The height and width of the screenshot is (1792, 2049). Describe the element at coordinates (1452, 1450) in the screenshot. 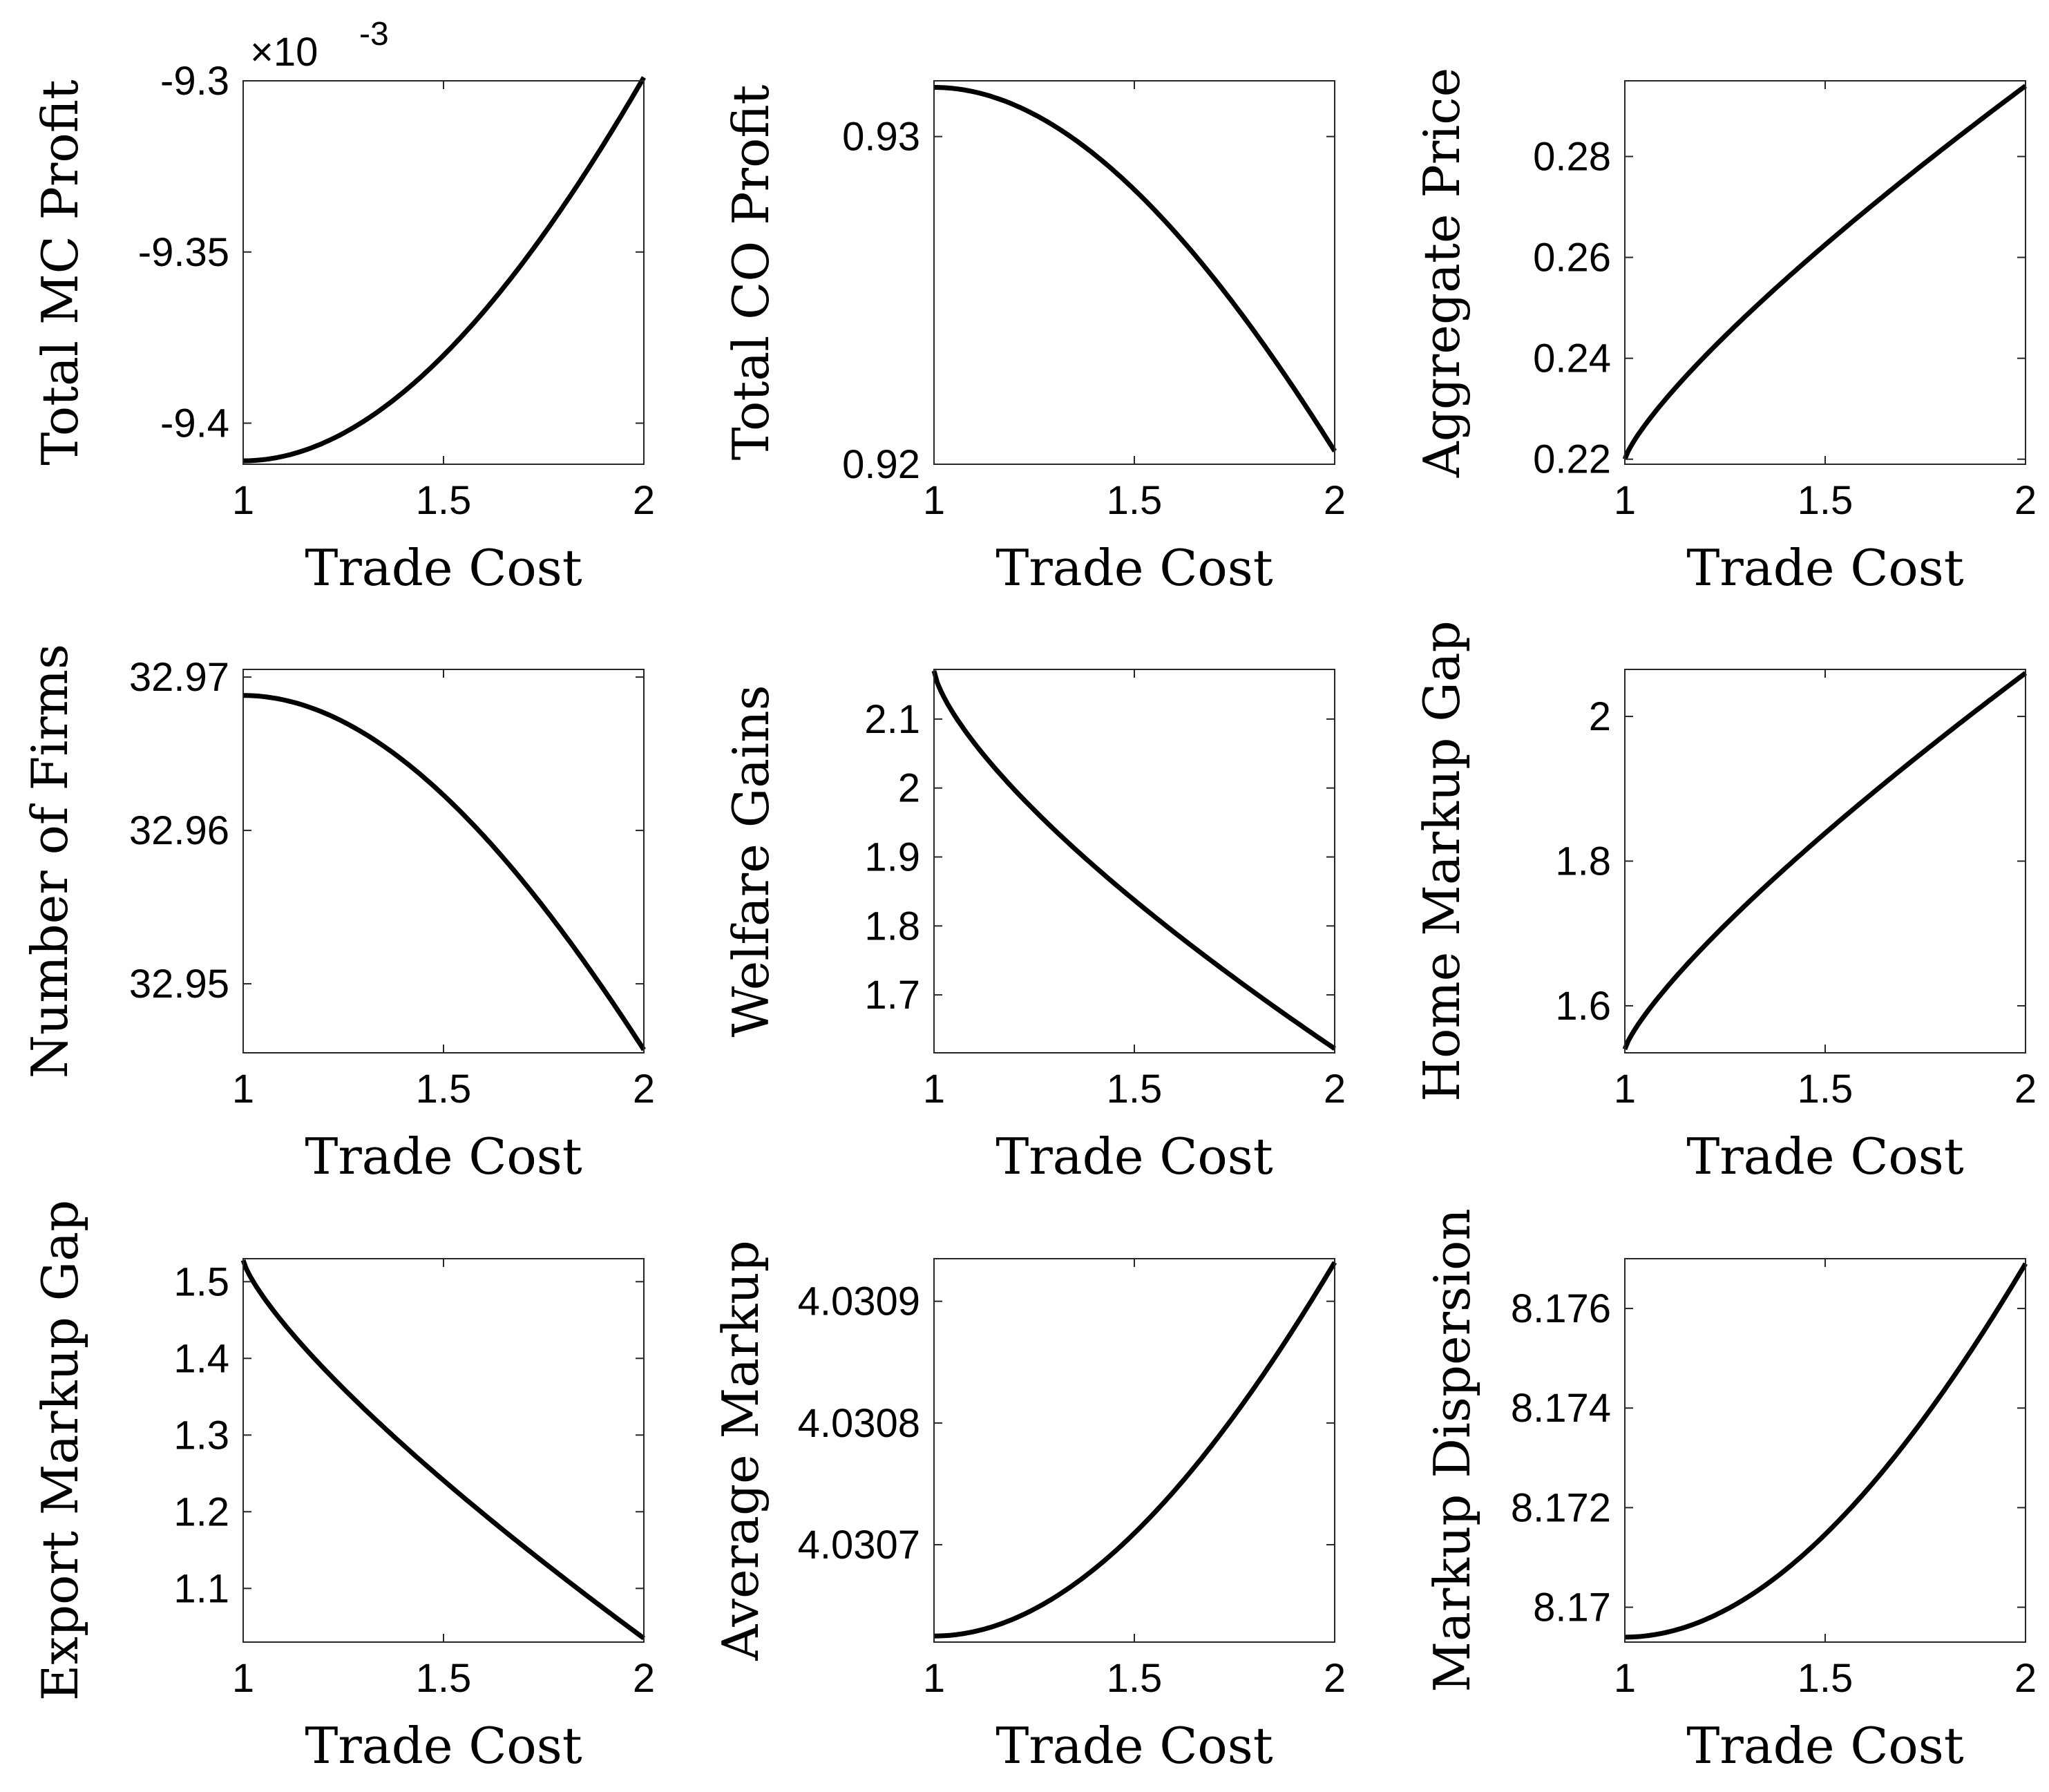

I see `y-axis-label: Markup Dispersion` at that location.